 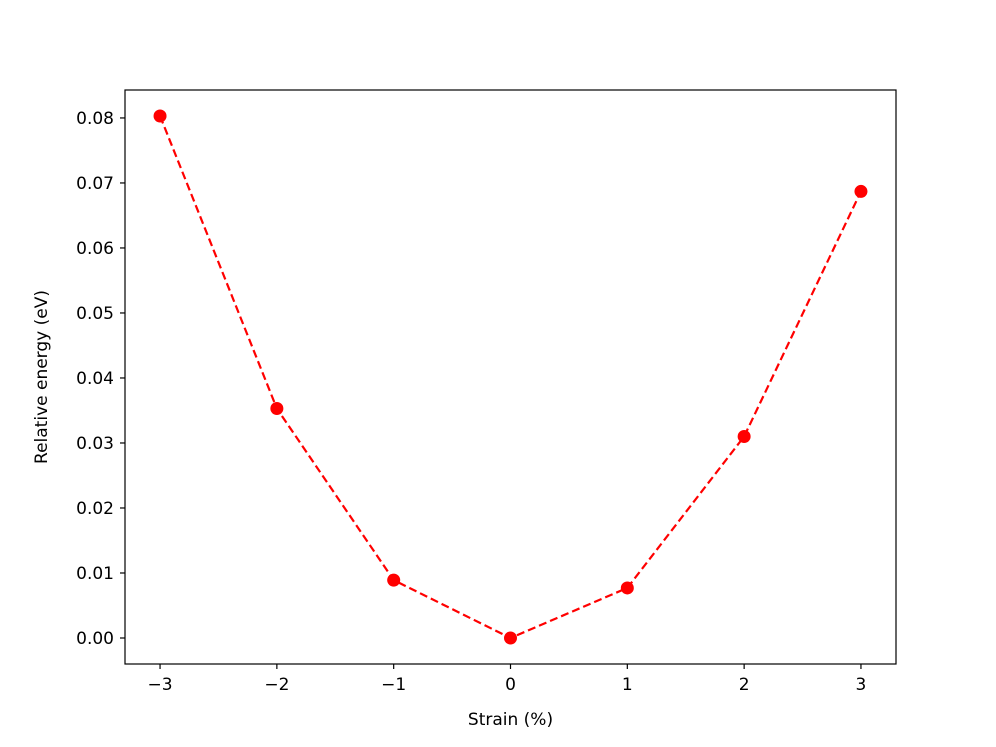 What do you see at coordinates (744, 685) in the screenshot?
I see `x-tick-label: 2` at bounding box center [744, 685].